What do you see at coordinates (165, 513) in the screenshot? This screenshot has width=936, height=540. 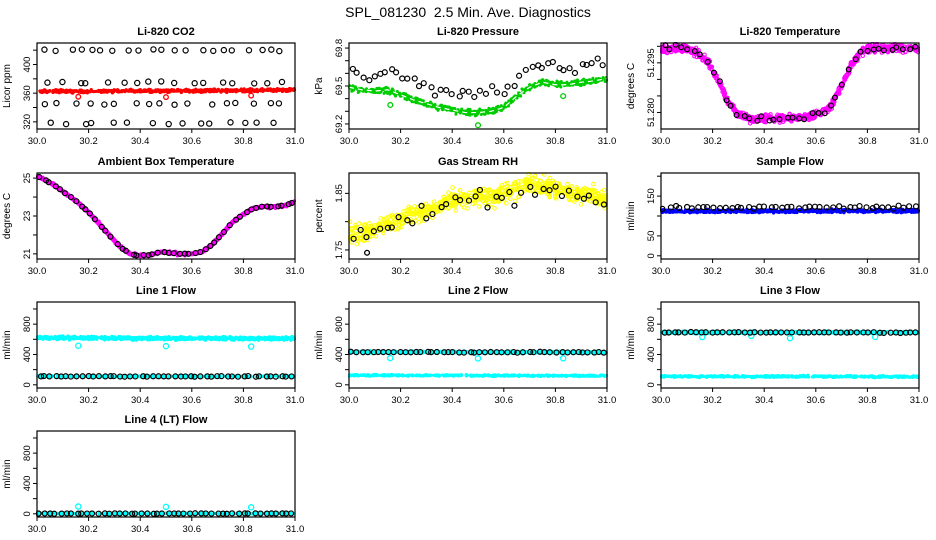 I see `series-line4-scatter` at bounding box center [165, 513].